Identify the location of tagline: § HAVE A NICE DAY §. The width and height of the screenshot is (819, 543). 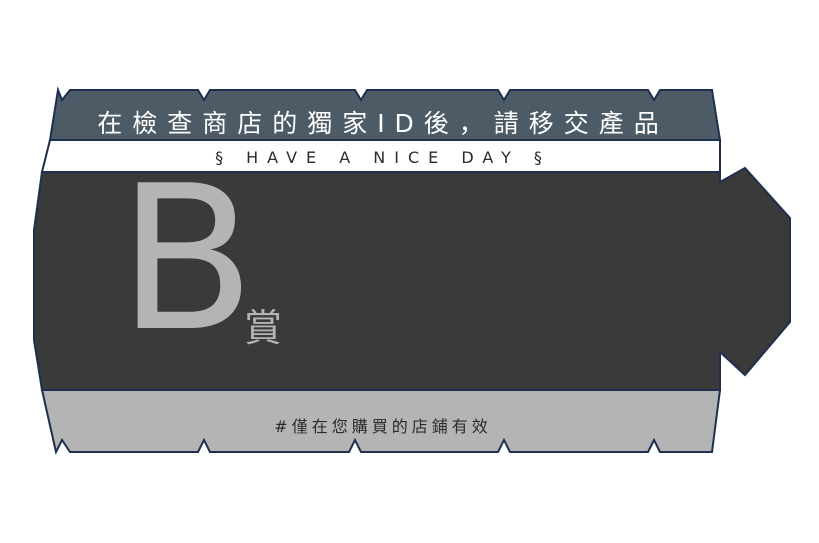
(383, 157).